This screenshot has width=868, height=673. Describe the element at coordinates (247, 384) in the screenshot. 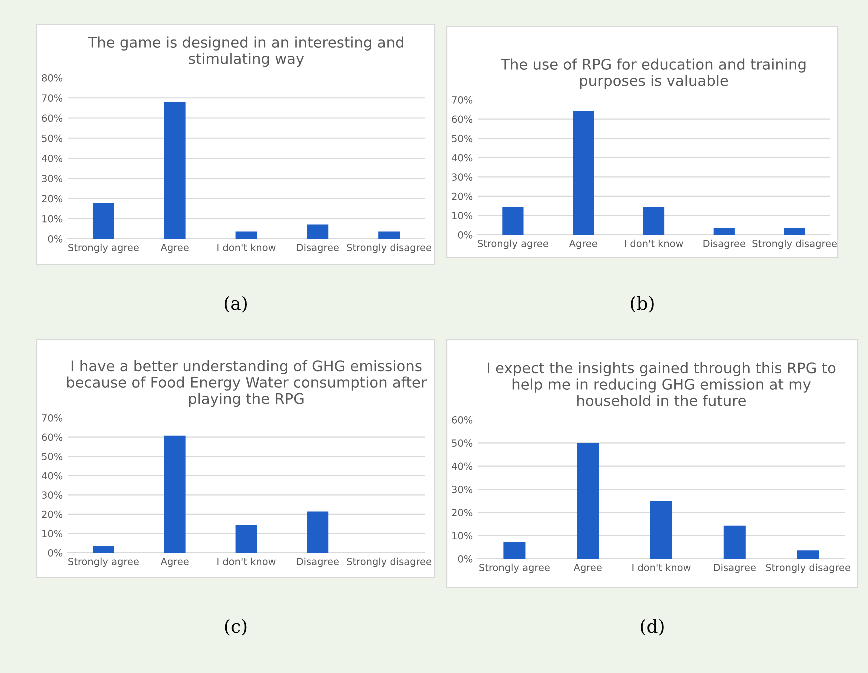

I see `chart-title: I have a better understanding of GHG emissions because of Food Energy Water consumption after playing the RPG` at that location.